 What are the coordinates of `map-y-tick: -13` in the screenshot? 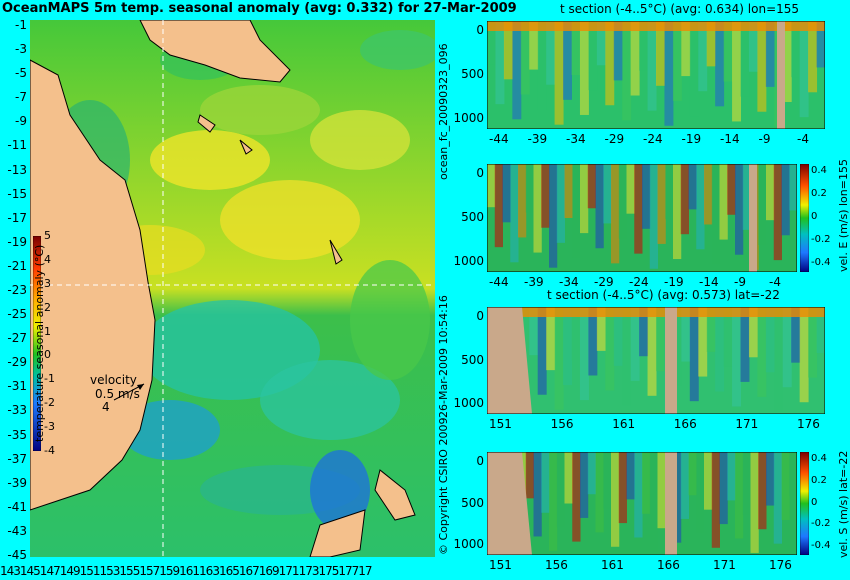 It's located at (17, 169).